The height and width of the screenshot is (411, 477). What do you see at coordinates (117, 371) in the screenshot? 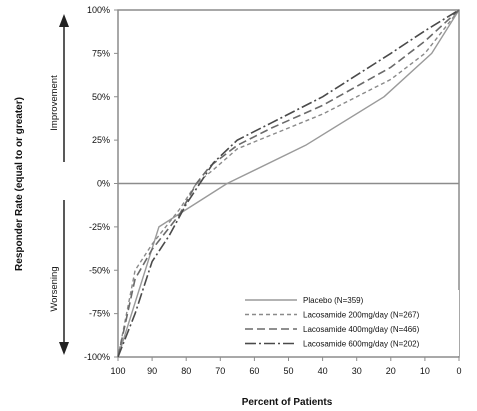
I see `x-tick-label: 100` at bounding box center [117, 371].